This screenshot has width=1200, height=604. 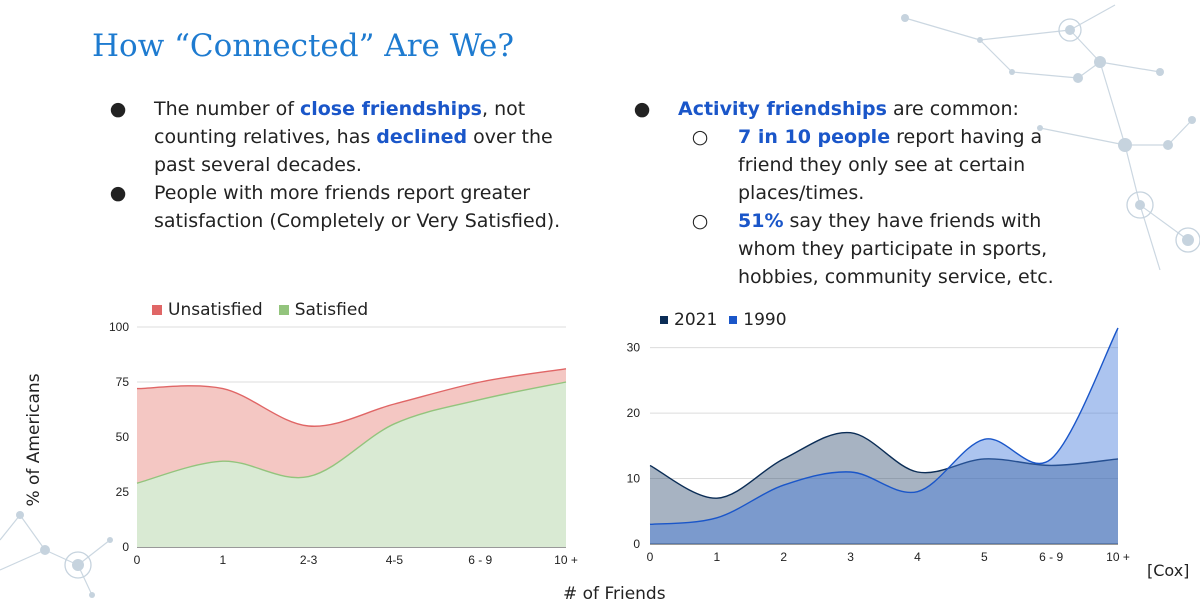 I want to click on text-run: over the past several decades., so click(x=353, y=151).